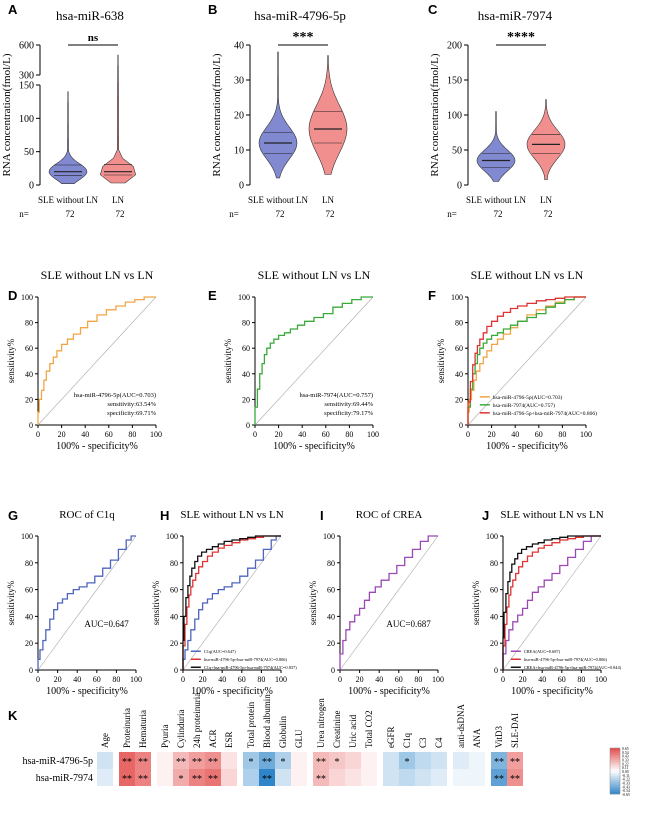 This screenshot has height=817, width=658. I want to click on chart-title: SLE without LN vs LN, so click(231, 515).